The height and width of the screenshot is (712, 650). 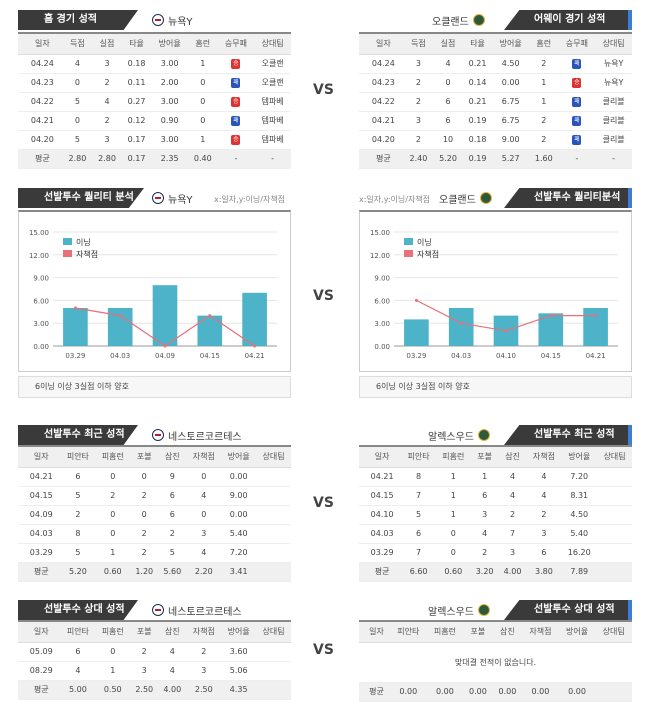 What do you see at coordinates (461, 356) in the screenshot?
I see `x-tick-label: 04.03` at bounding box center [461, 356].